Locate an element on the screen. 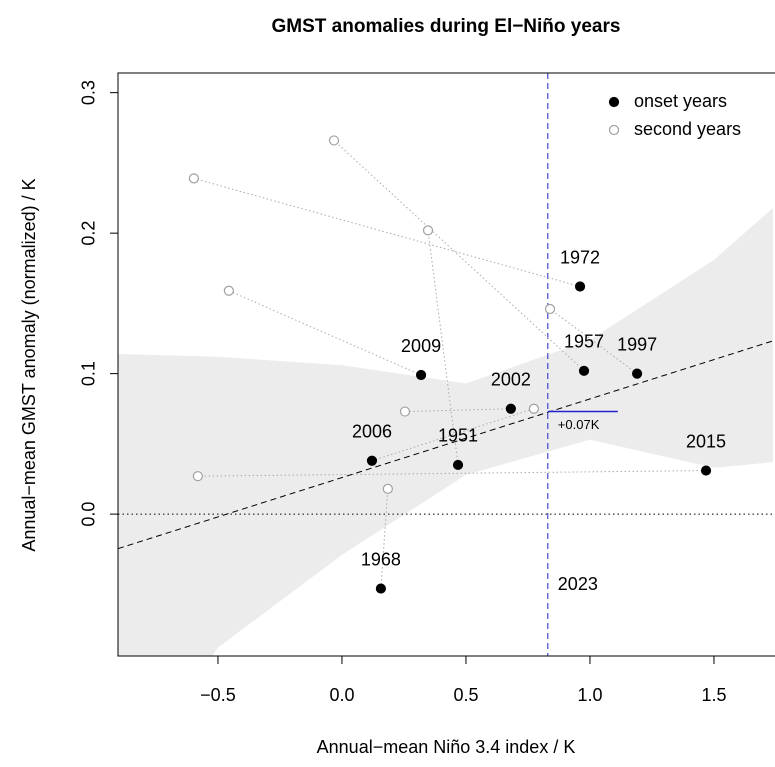 Image resolution: width=775 pixels, height=767 pixels. legend-label: second years is located at coordinates (687, 129).